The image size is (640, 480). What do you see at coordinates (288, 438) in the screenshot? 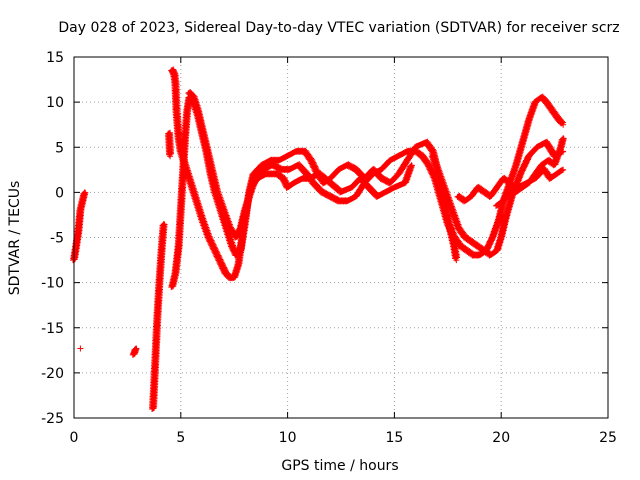
I see `x-tick-label: 10` at bounding box center [288, 438].